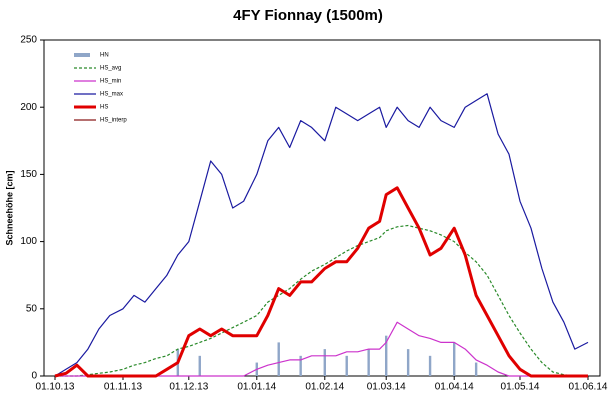 This screenshot has width=616, height=406. Describe the element at coordinates (105, 88) in the screenshot. I see `legend-box` at that location.